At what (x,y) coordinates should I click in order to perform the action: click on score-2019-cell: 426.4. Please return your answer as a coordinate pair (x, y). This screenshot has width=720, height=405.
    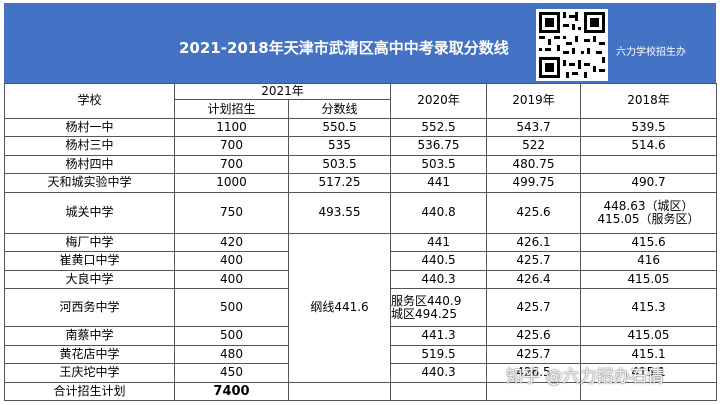
    Looking at the image, I should click on (534, 279).